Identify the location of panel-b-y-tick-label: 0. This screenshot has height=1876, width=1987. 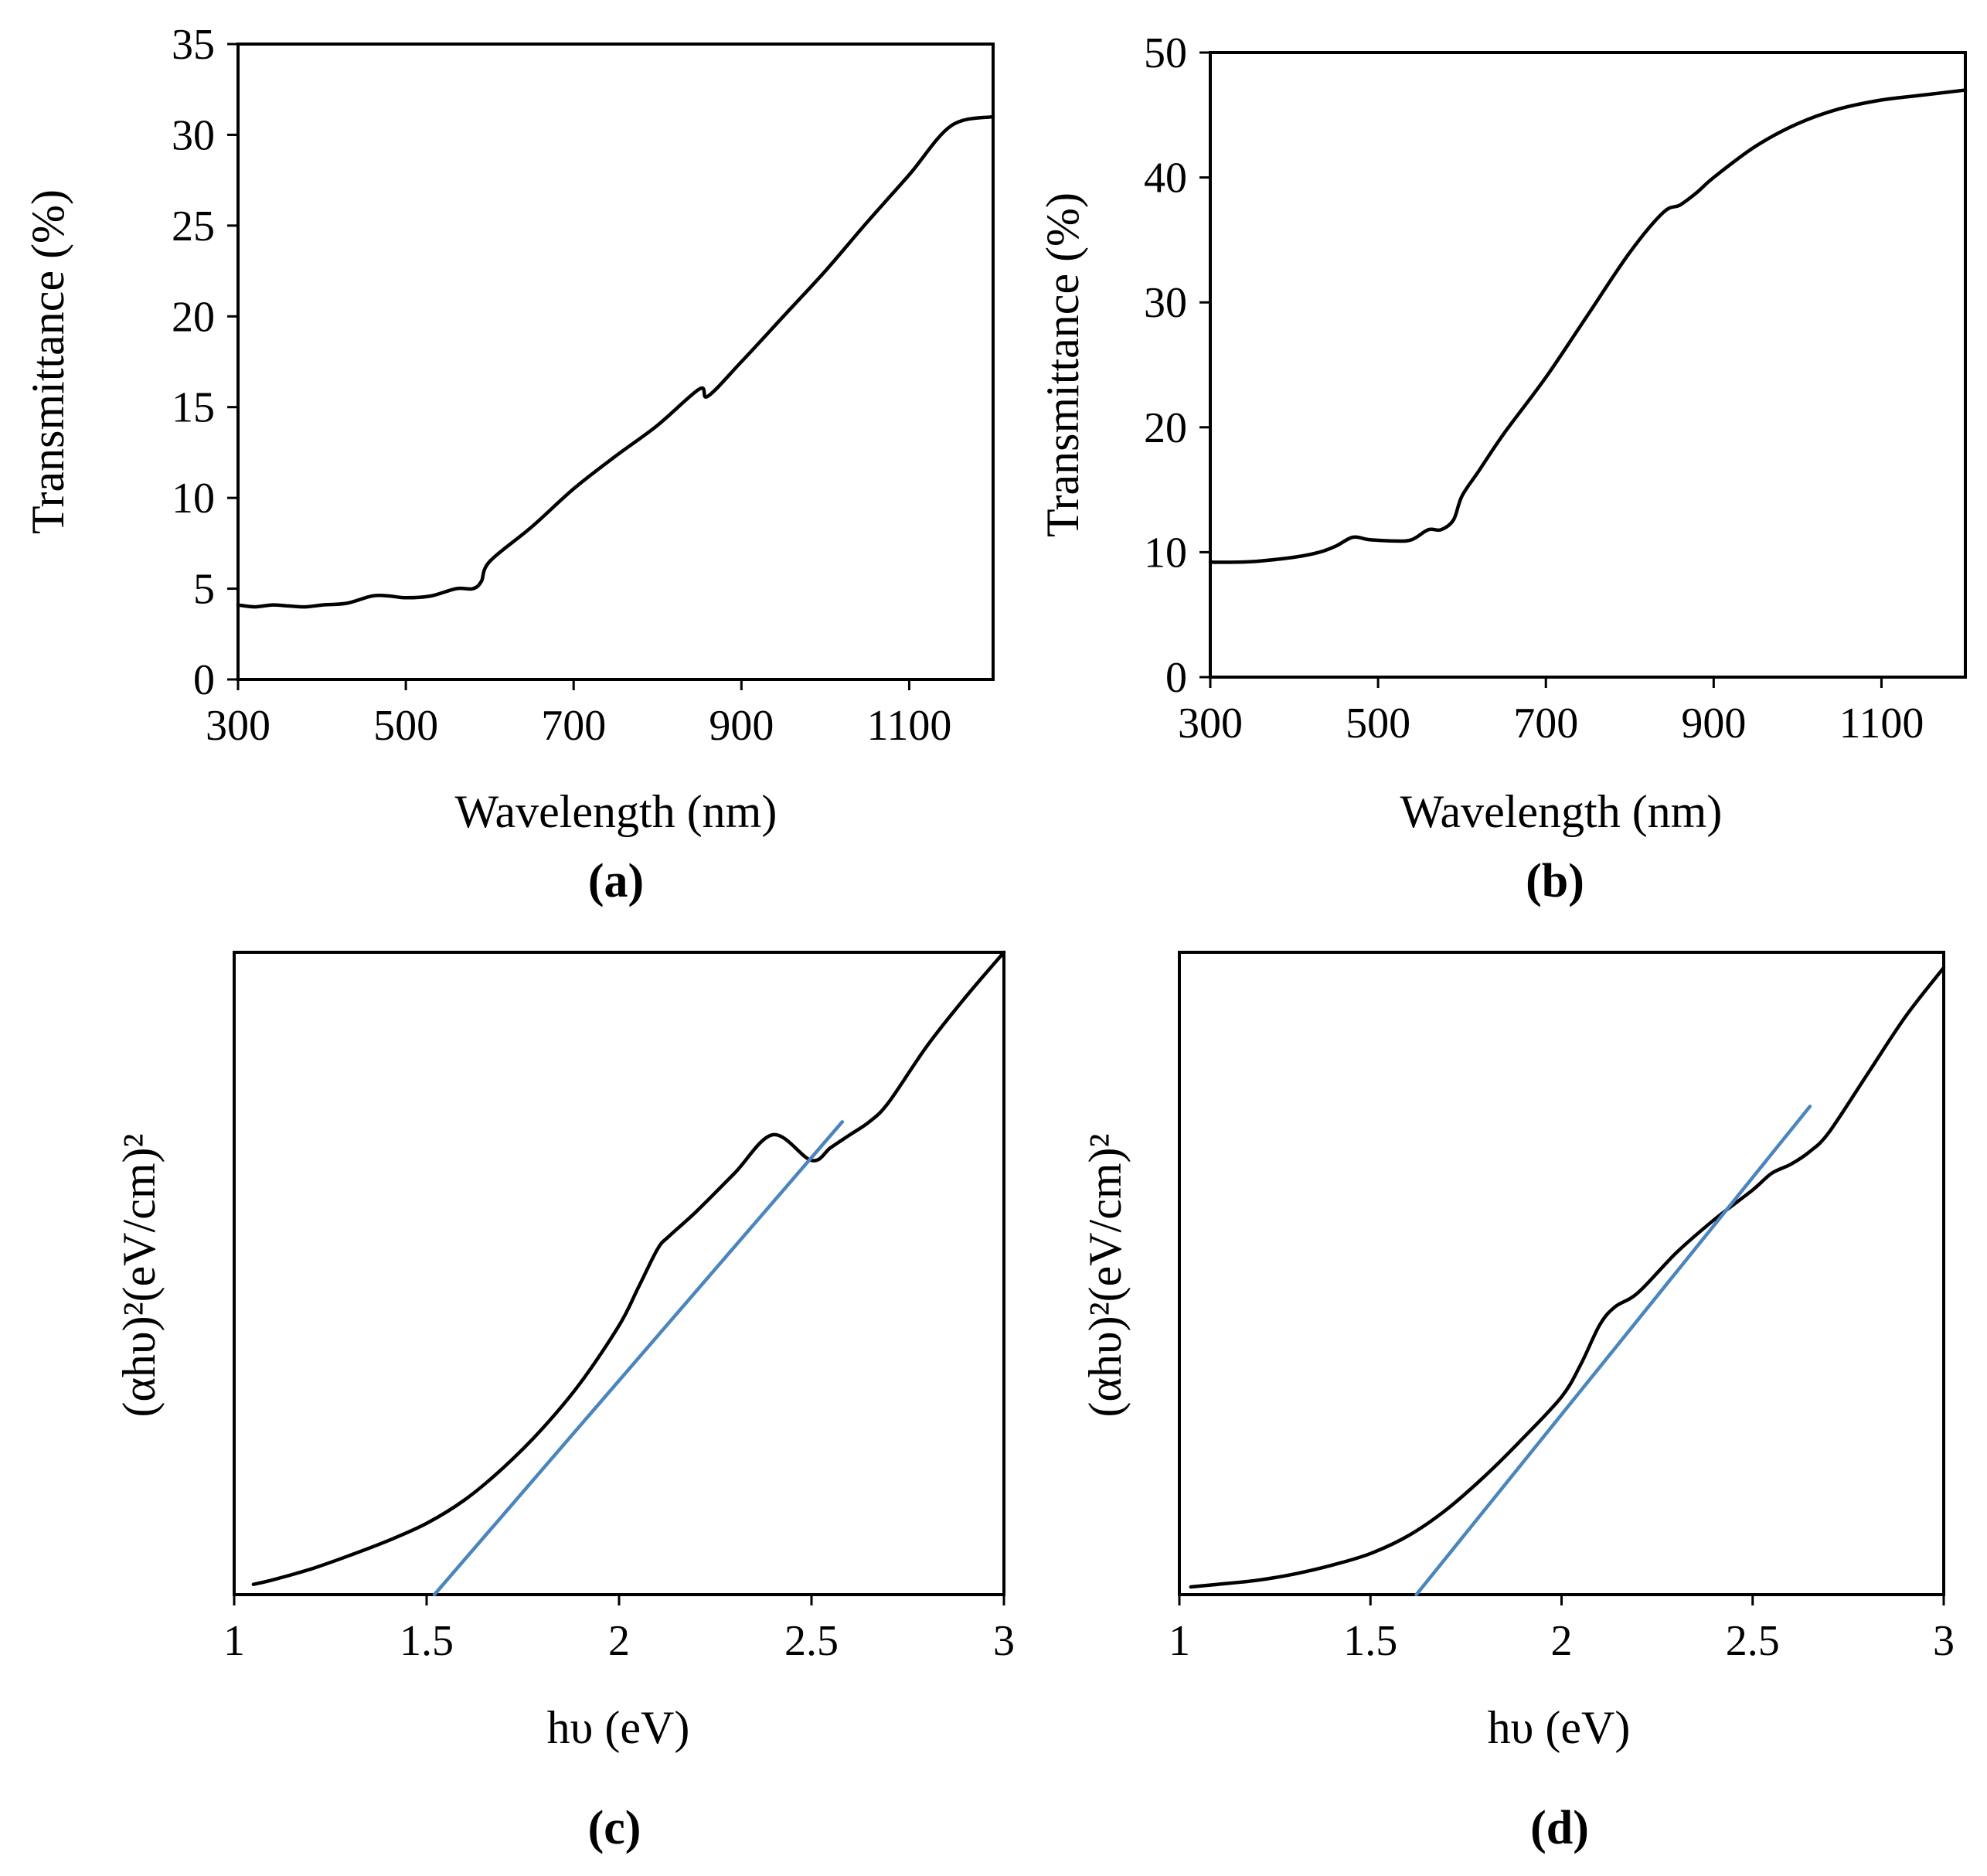
(1176, 678).